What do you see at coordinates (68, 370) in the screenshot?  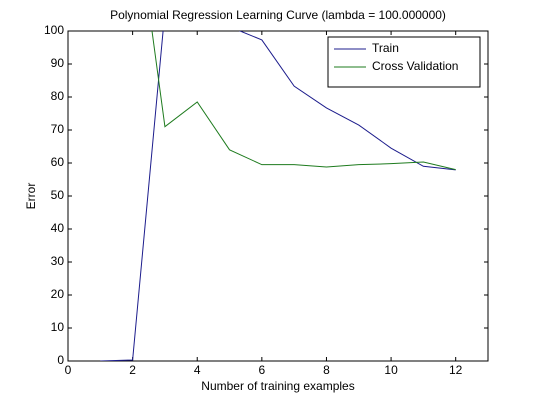 I see `x-tick-label: 0` at bounding box center [68, 370].